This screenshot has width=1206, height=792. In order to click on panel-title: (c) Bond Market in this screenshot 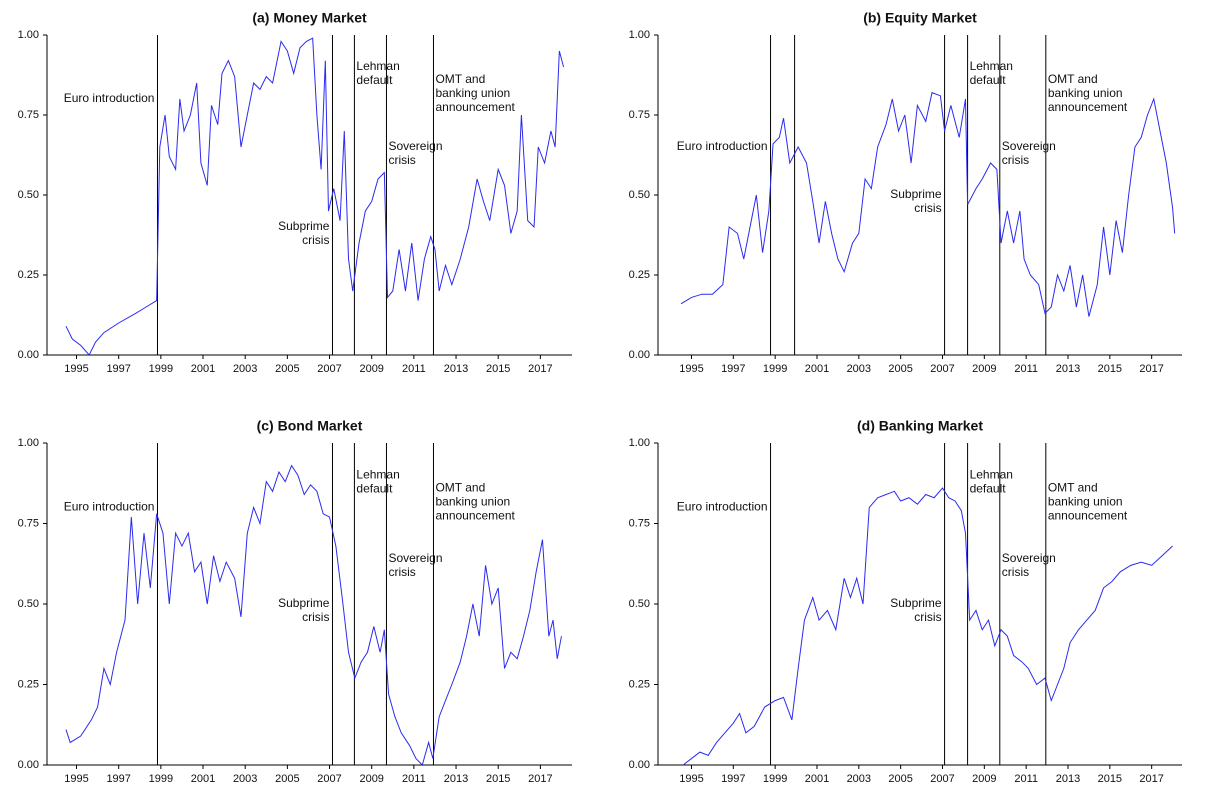, I will do `click(310, 426)`.